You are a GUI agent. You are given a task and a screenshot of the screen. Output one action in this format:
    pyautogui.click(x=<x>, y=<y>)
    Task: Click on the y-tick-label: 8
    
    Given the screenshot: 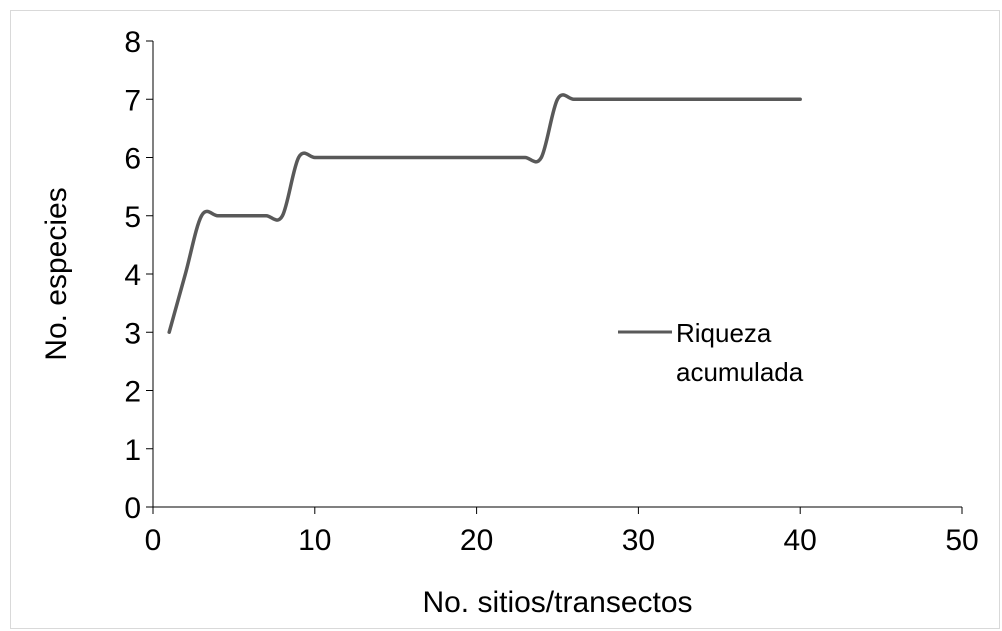 What is the action you would take?
    pyautogui.click(x=132, y=42)
    